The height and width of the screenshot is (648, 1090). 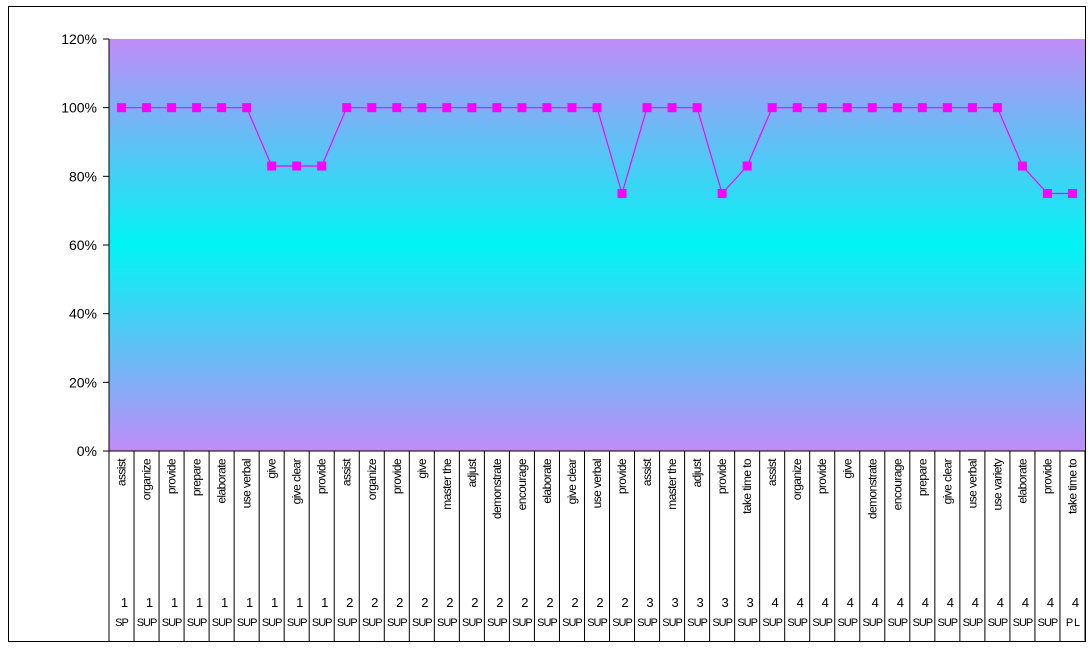 I want to click on category-sublabel: P L, so click(x=1073, y=623).